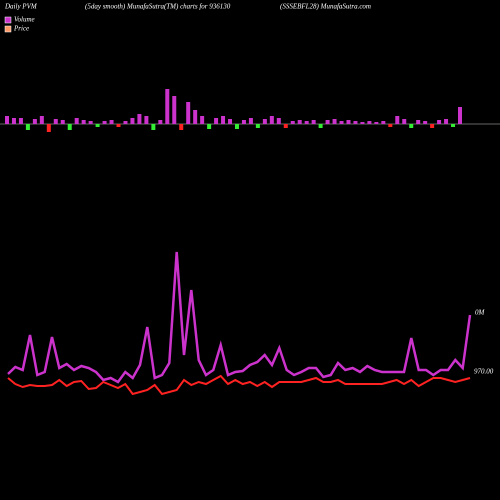  I want to click on chart-title: Daily PVM, so click(21, 7).